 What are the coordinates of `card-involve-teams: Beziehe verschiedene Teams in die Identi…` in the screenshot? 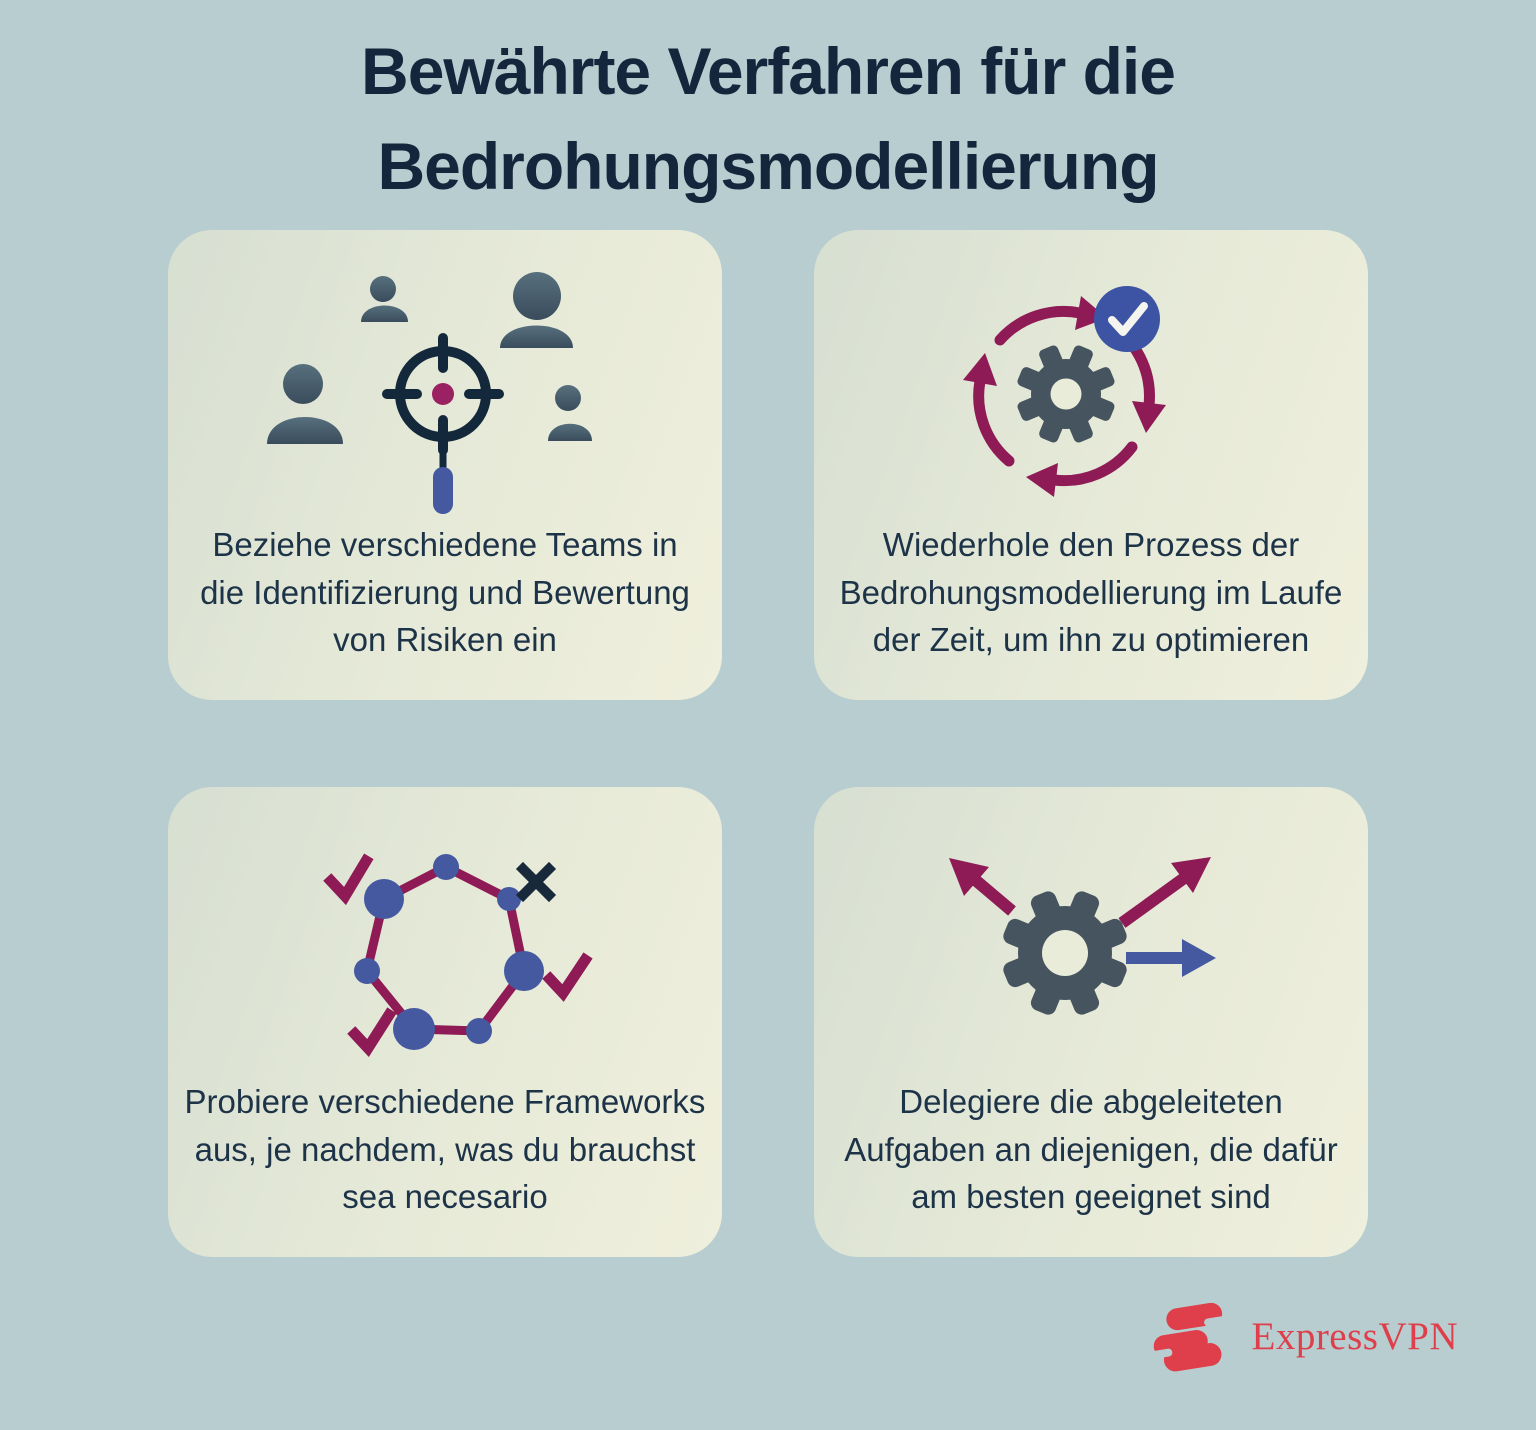 It's located at (445, 465).